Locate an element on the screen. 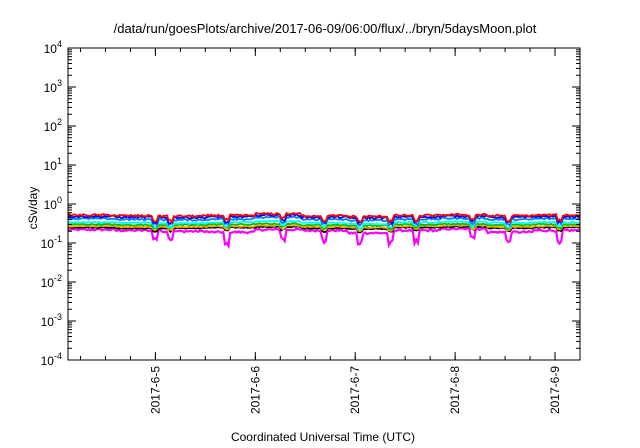 The image size is (640, 448). y-tick-label: 10⁻⁴ is located at coordinates (51, 359).